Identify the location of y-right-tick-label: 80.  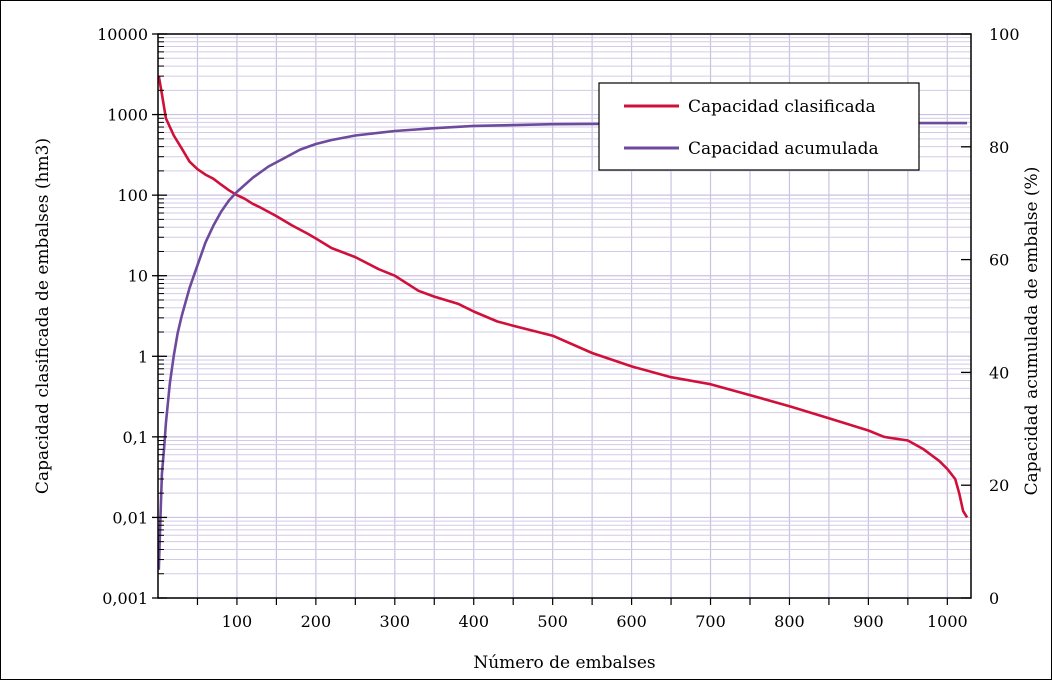
(999, 147).